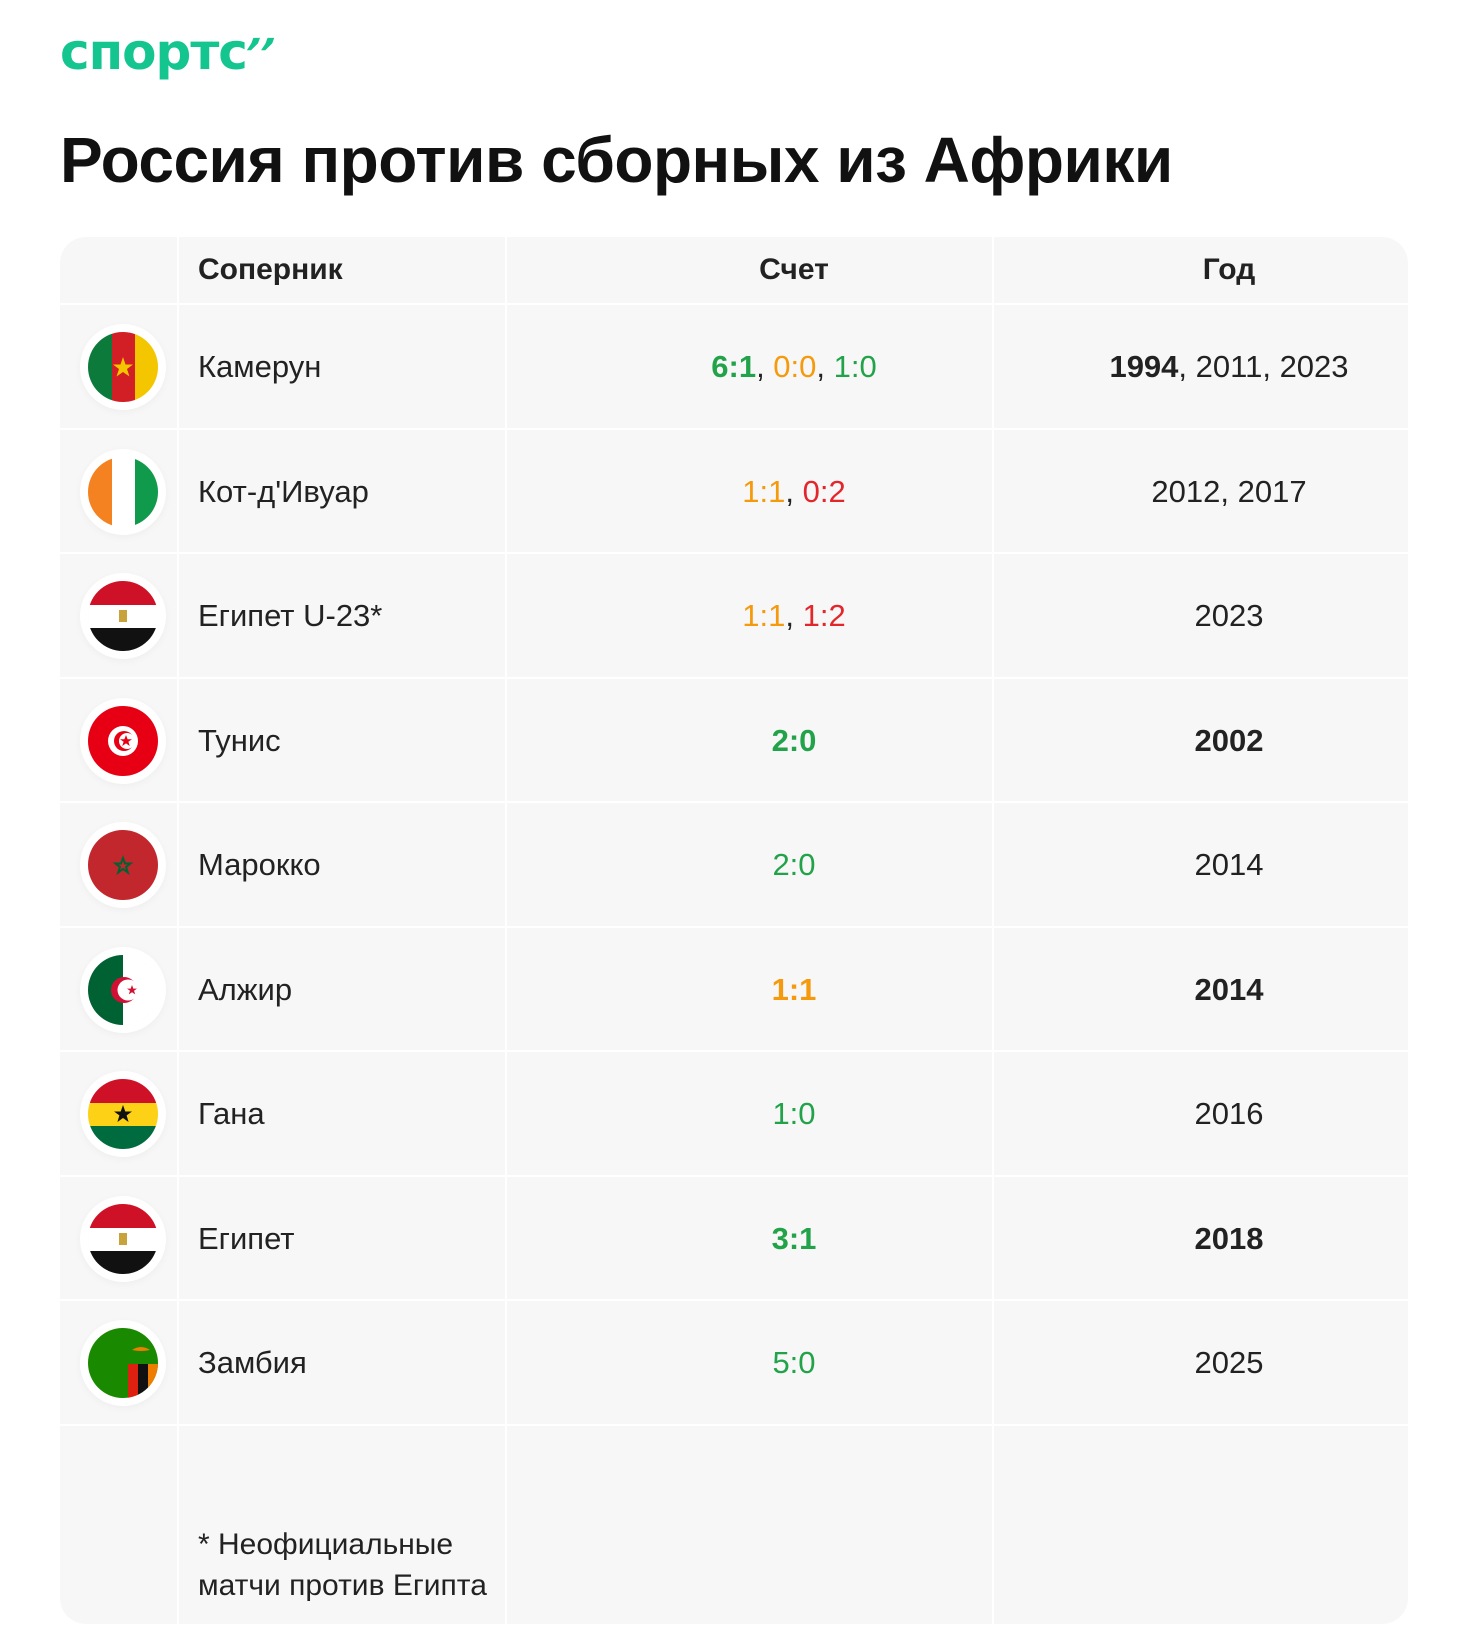 Image resolution: width=1460 pixels, height=1645 pixels. Describe the element at coordinates (734, 270) in the screenshot. I see `table-header: Соперник Счет Год` at that location.